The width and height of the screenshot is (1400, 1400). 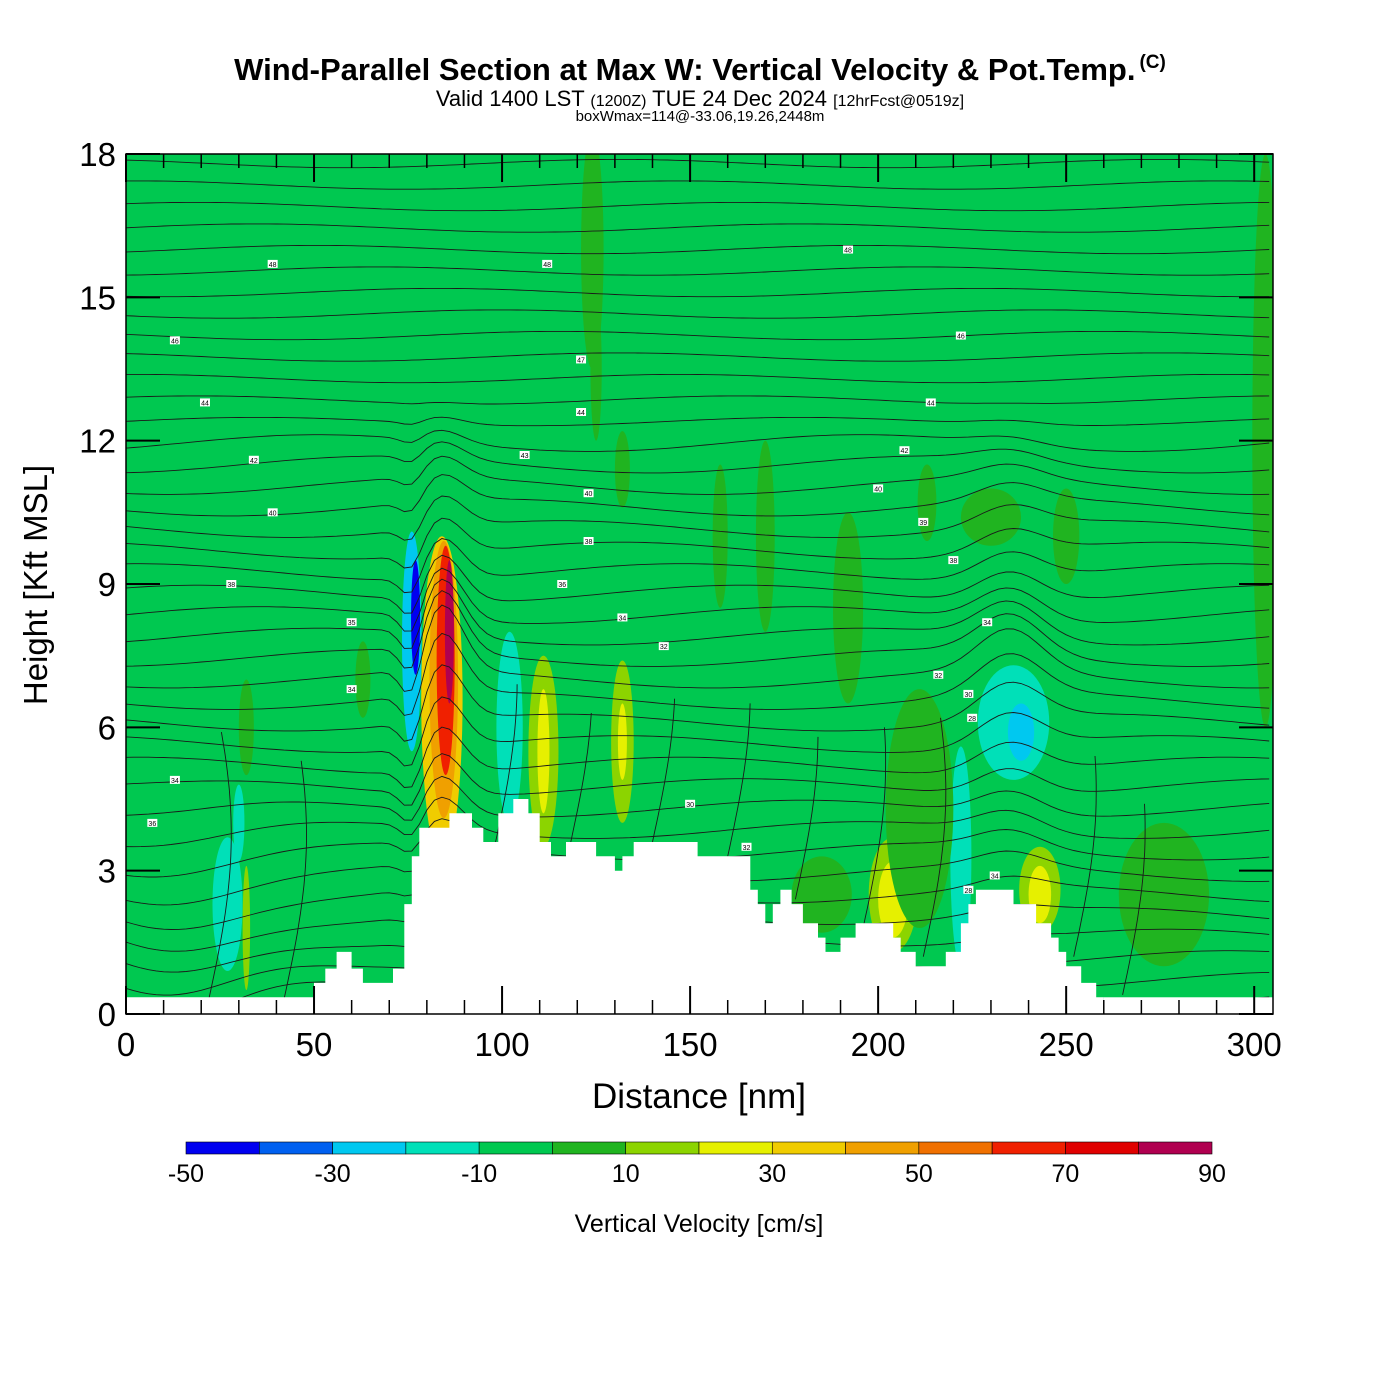 What do you see at coordinates (581, 359) in the screenshot?
I see `contour-label: 47` at bounding box center [581, 359].